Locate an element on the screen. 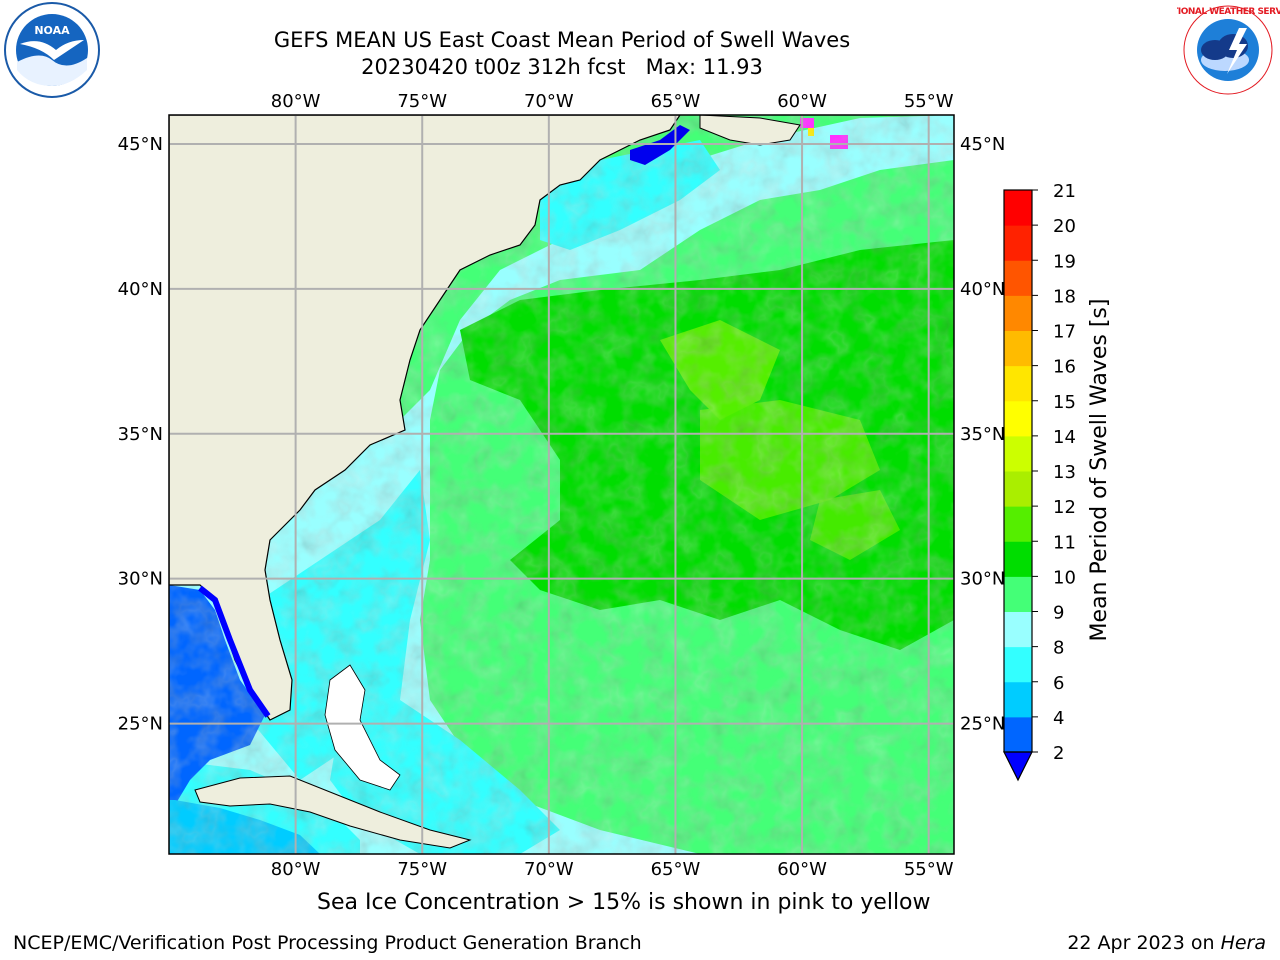 This screenshot has height=960, width=1280. host-name: Hera is located at coordinates (1243, 943).